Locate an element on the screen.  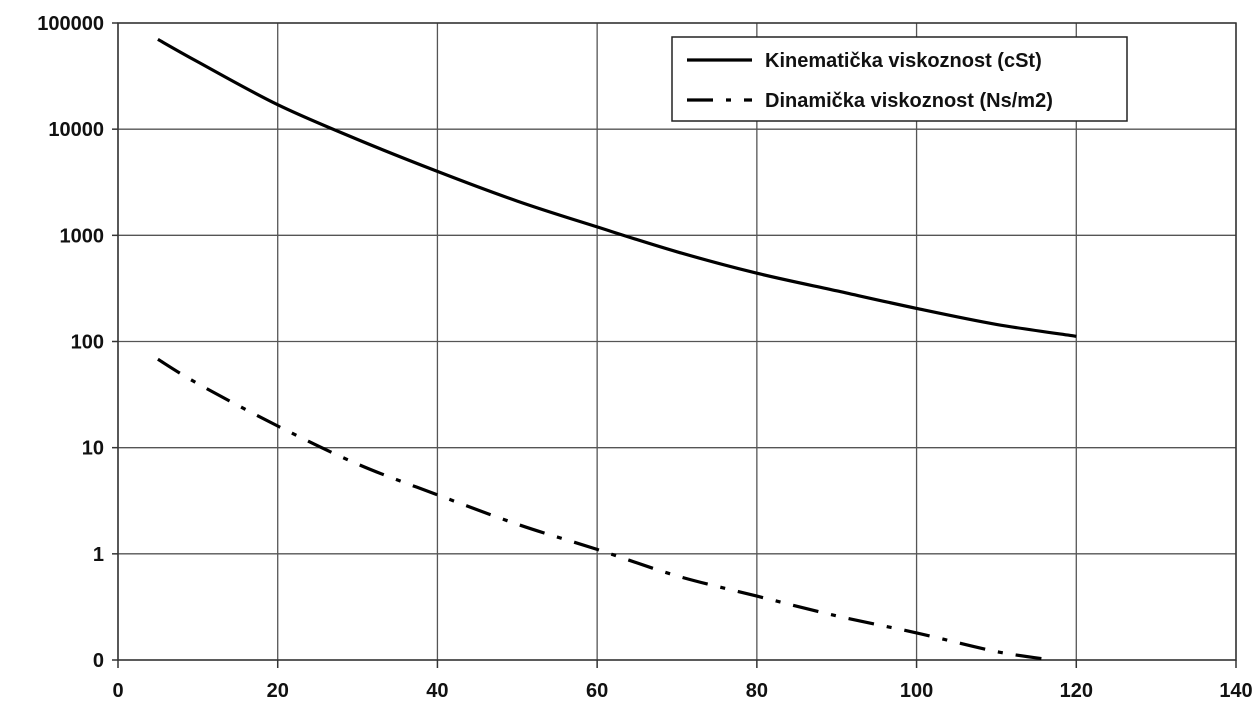
x-tick-label-120: 120 is located at coordinates (1076, 691).